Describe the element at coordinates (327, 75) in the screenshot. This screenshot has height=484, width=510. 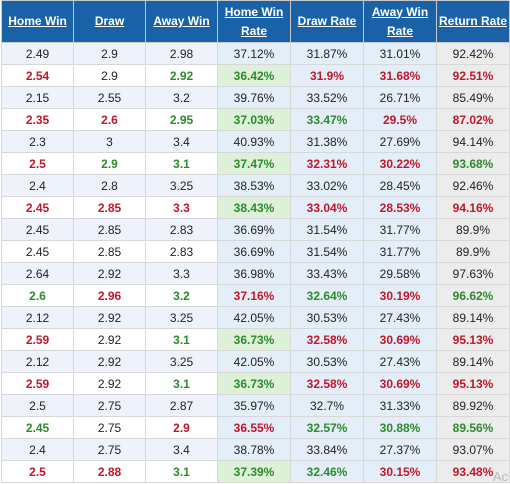
I see `cell-draw-rate: 31.9%` at that location.